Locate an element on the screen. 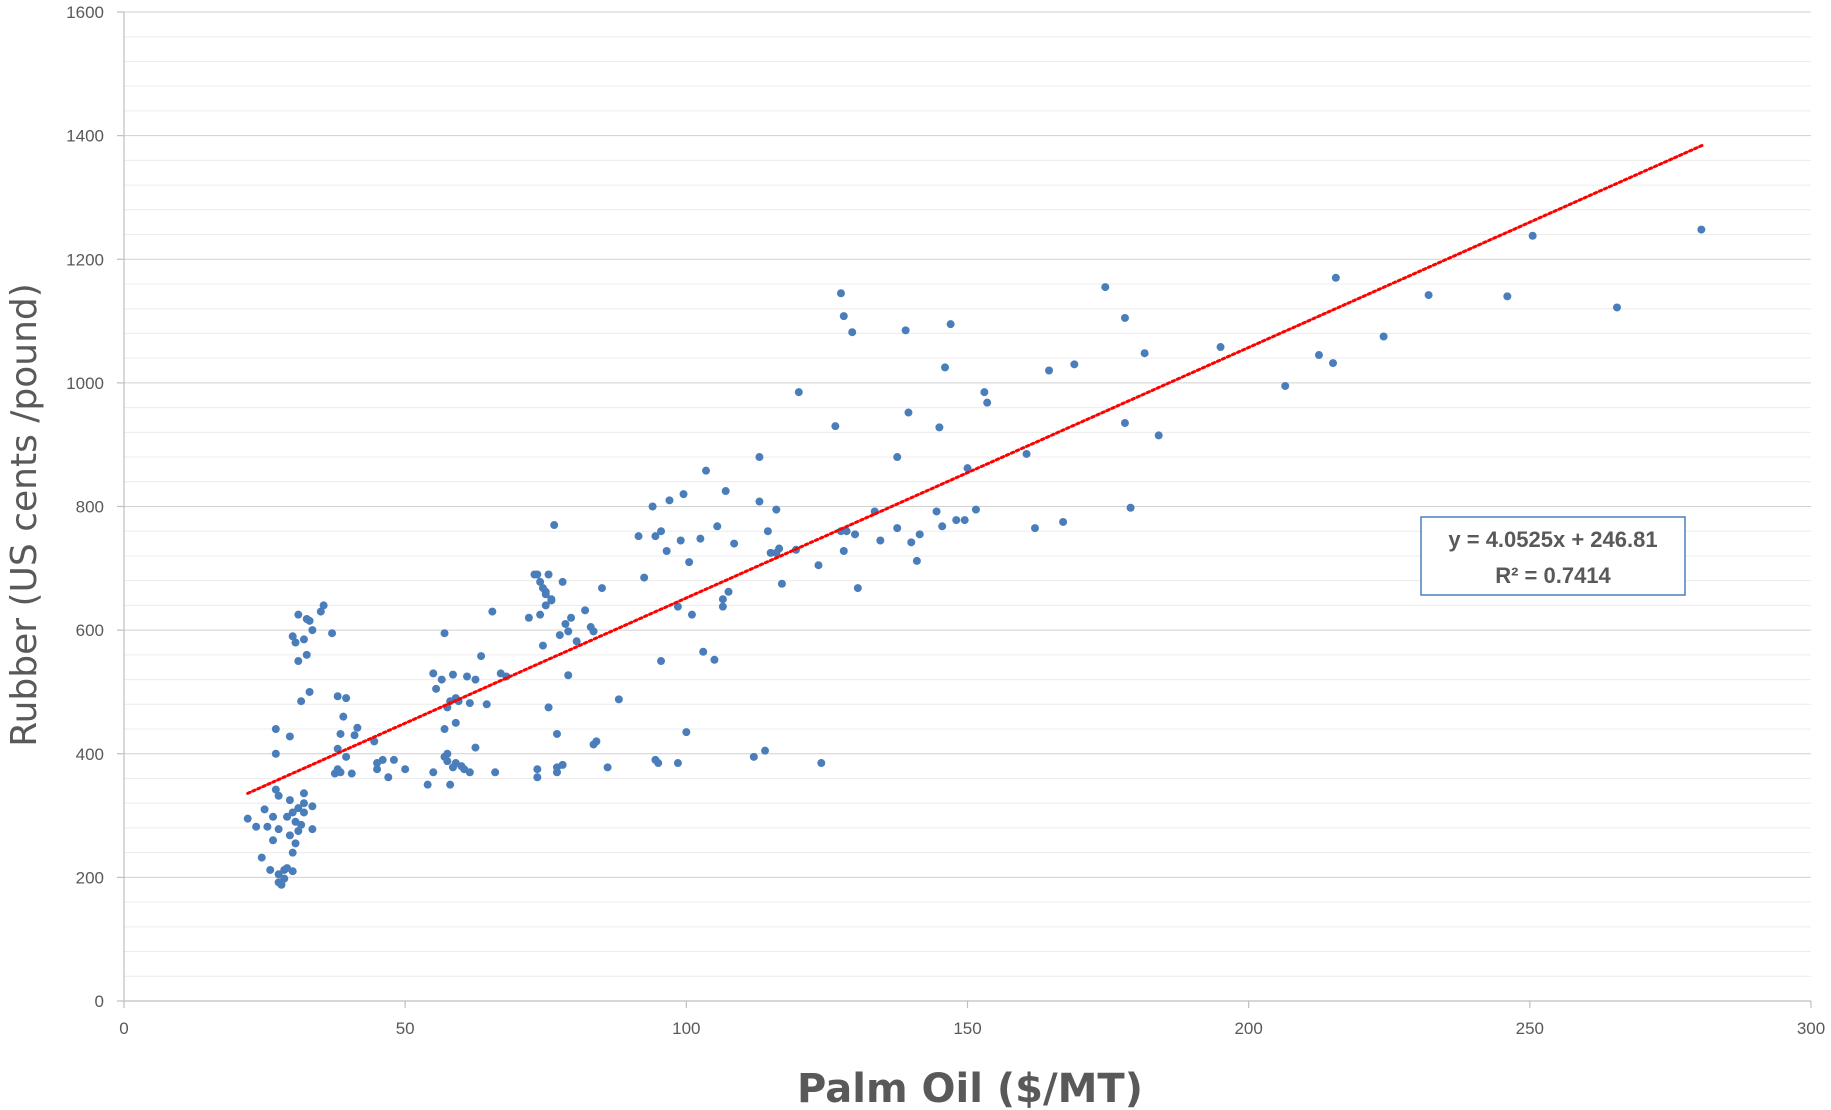 Image resolution: width=1831 pixels, height=1110 pixels. x-tick-labels: 0 50 100 150 200 250 300 is located at coordinates (972, 1028).